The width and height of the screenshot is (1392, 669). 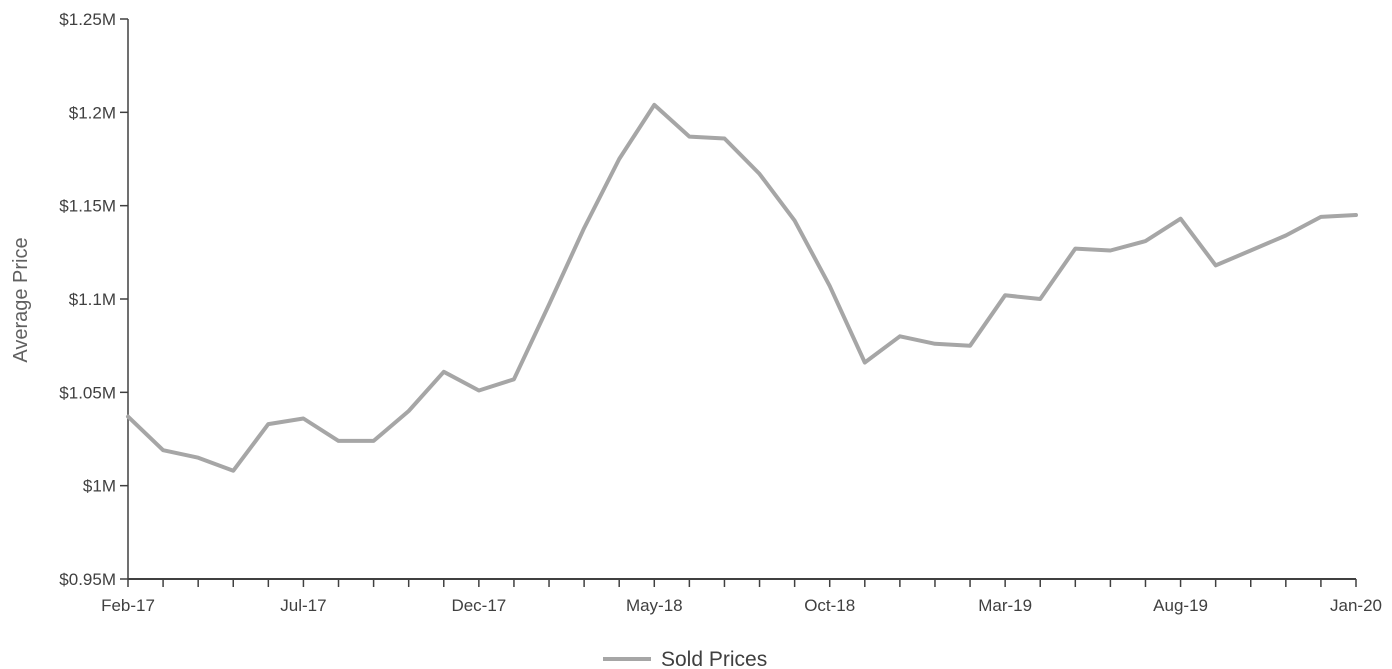 What do you see at coordinates (87, 392) in the screenshot?
I see `y-tick-label: $1.05M` at bounding box center [87, 392].